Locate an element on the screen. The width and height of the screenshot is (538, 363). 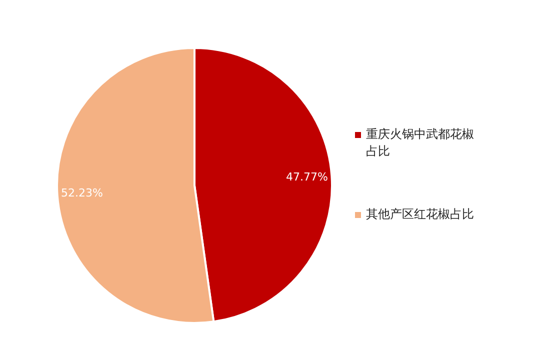
data-label: 52.23% is located at coordinates (82, 193).